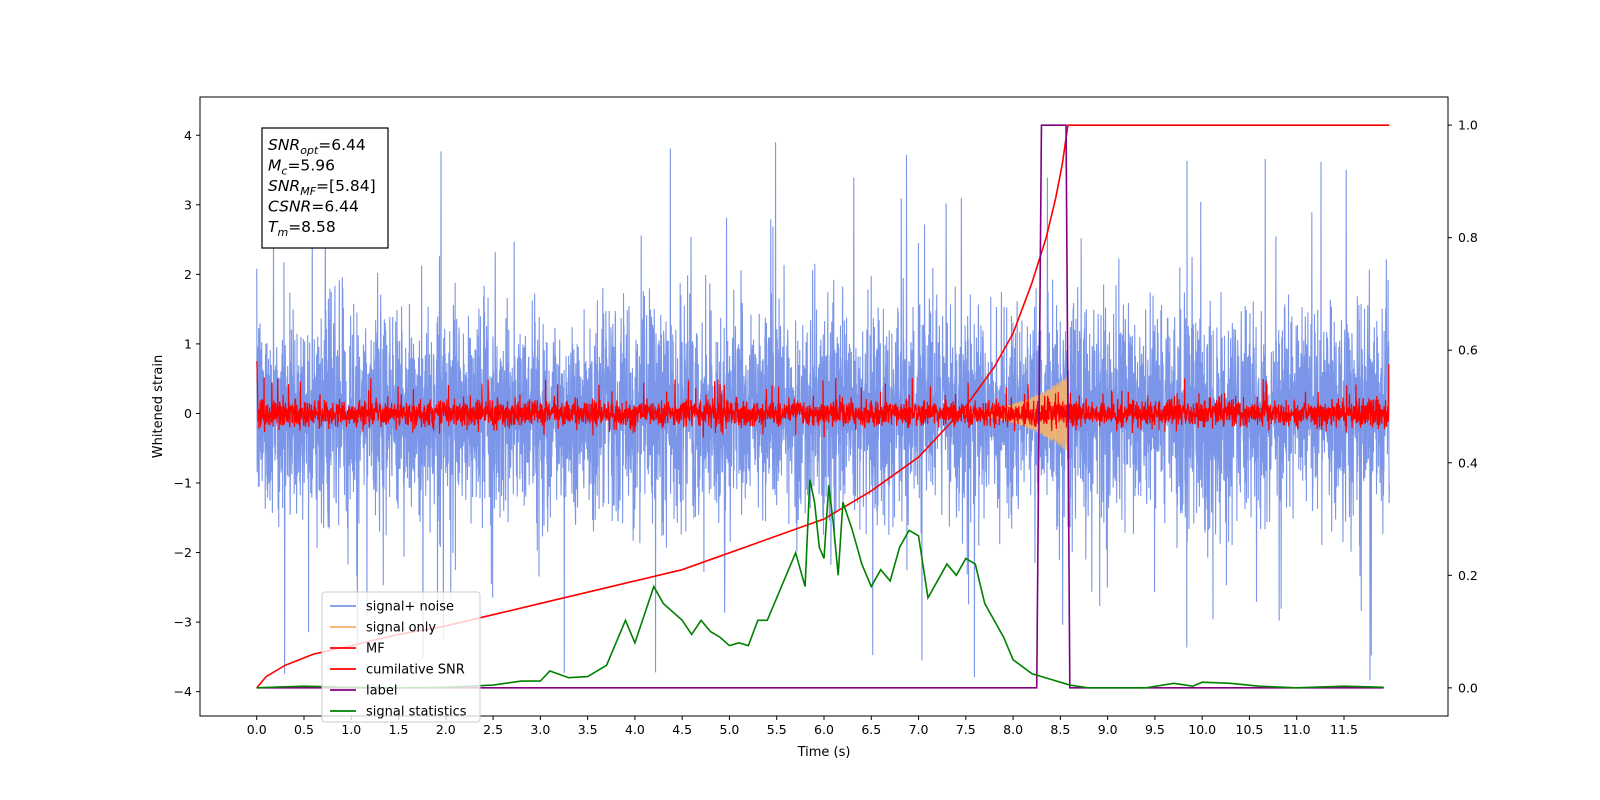 The image size is (1600, 800). What do you see at coordinates (966, 729) in the screenshot?
I see `x-tick-label: 7.5` at bounding box center [966, 729].